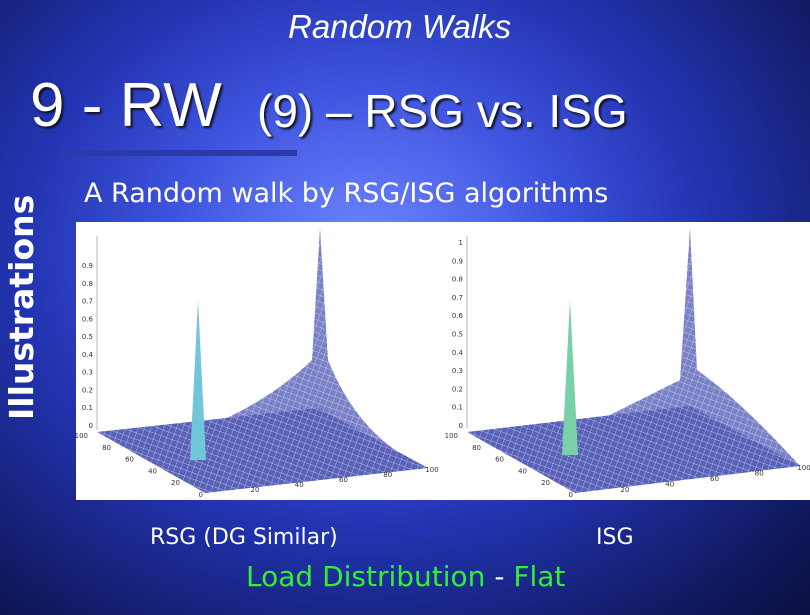 The height and width of the screenshot is (615, 810). Describe the element at coordinates (244, 537) in the screenshot. I see `figure-caption: RSG (DG Similar)` at that location.